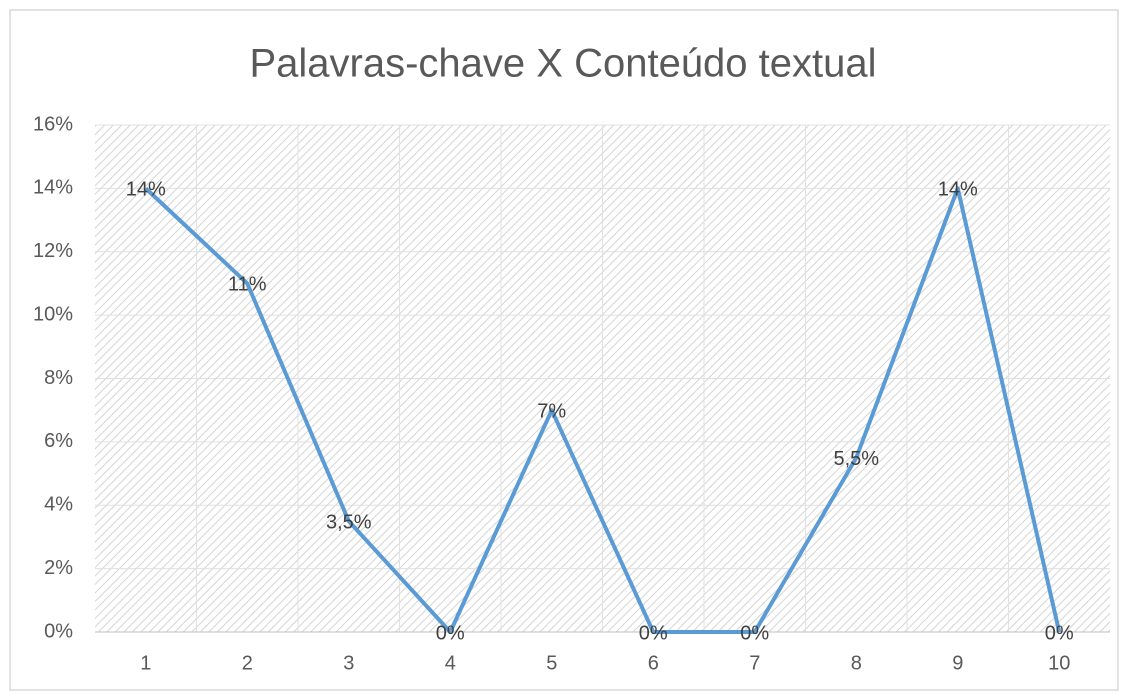 The width and height of the screenshot is (1129, 695). I want to click on y-tick-label: 2%, so click(58, 568).